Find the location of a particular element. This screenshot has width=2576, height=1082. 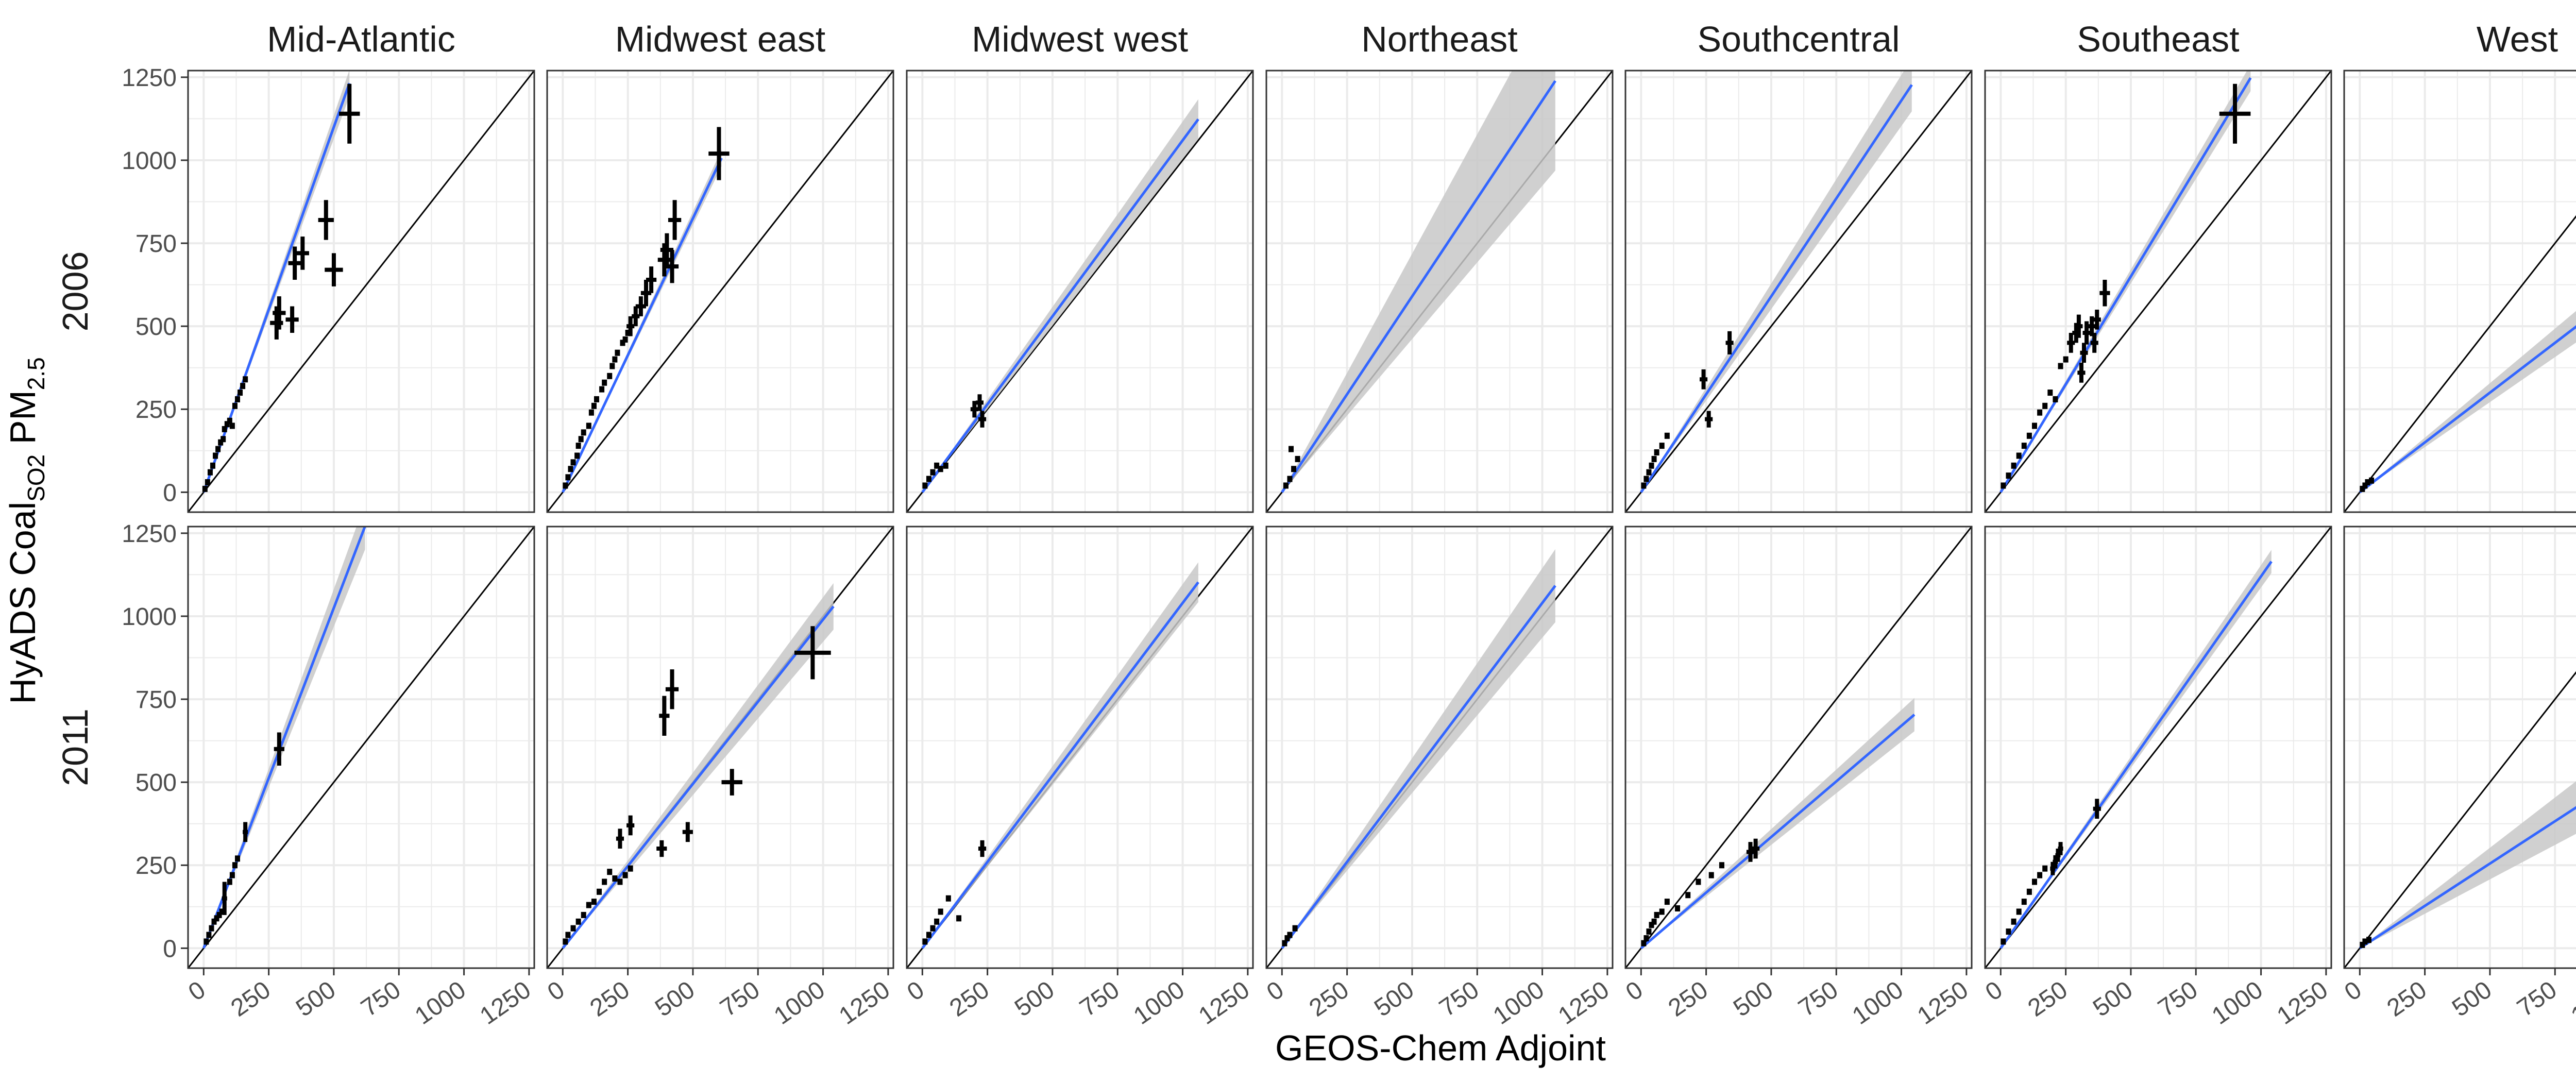

facet-column-label: Southeast is located at coordinates (2158, 39).